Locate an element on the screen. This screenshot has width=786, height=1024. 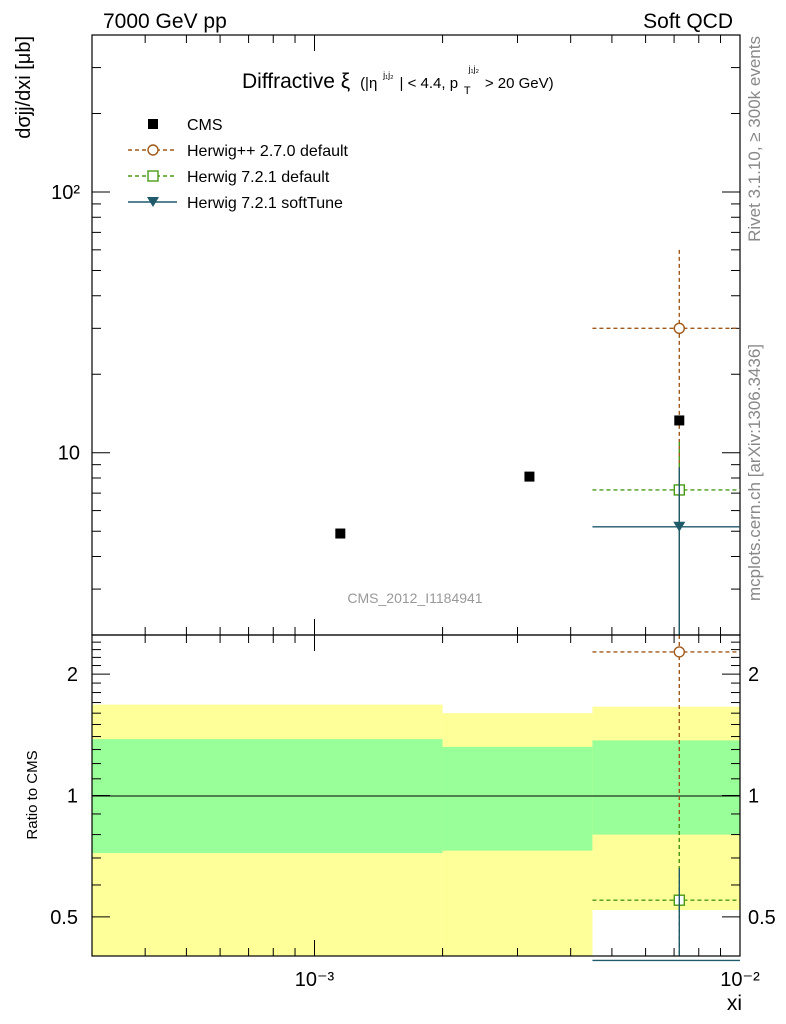
y-tick-label: 10 is located at coordinates (69, 454).